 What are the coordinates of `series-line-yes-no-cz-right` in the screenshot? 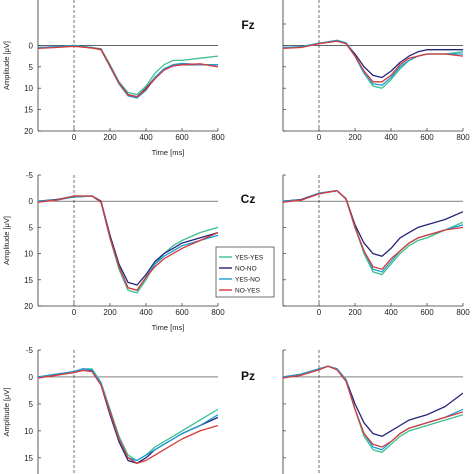 It's located at (373, 231).